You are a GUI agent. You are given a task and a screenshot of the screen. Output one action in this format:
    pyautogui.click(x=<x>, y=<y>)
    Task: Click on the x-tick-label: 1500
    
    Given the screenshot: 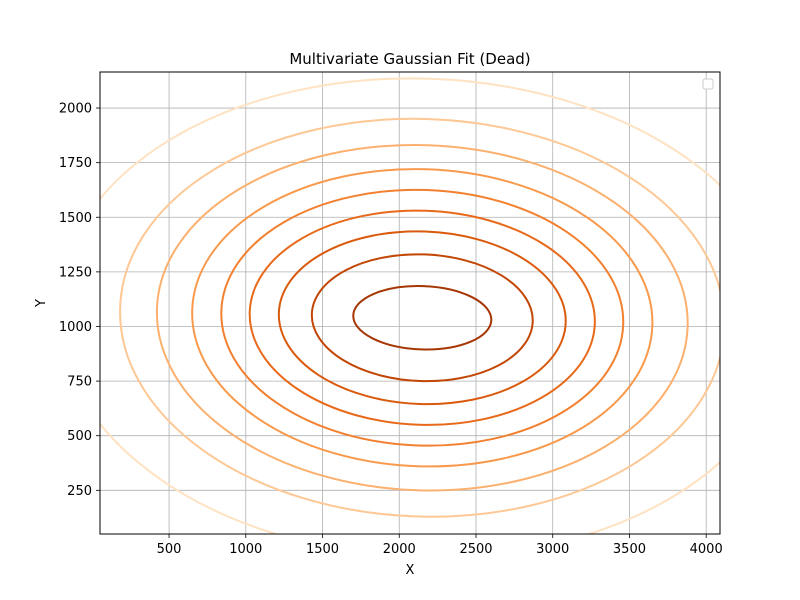 What is the action you would take?
    pyautogui.click(x=322, y=549)
    